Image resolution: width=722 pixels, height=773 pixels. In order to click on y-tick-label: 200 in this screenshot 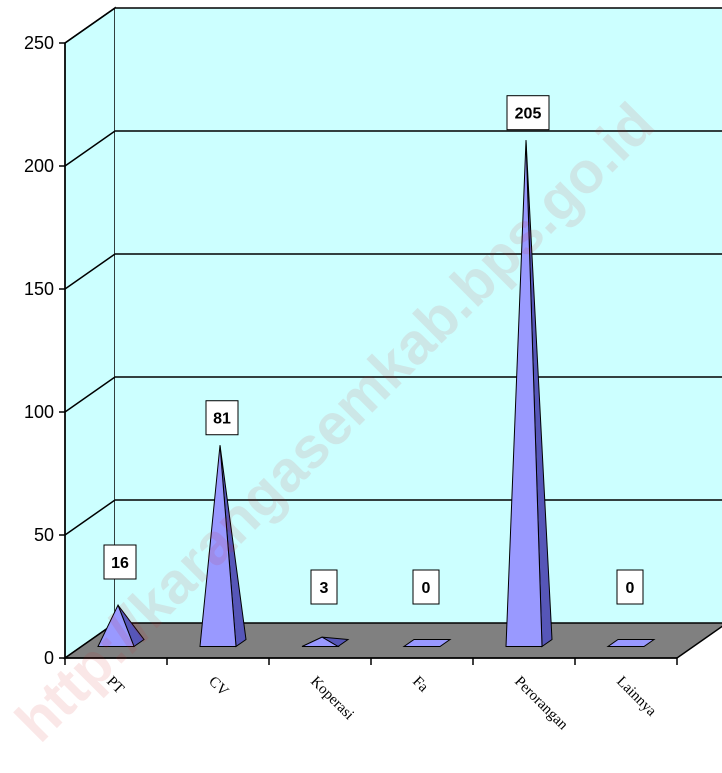, I will do `click(39, 166)`.